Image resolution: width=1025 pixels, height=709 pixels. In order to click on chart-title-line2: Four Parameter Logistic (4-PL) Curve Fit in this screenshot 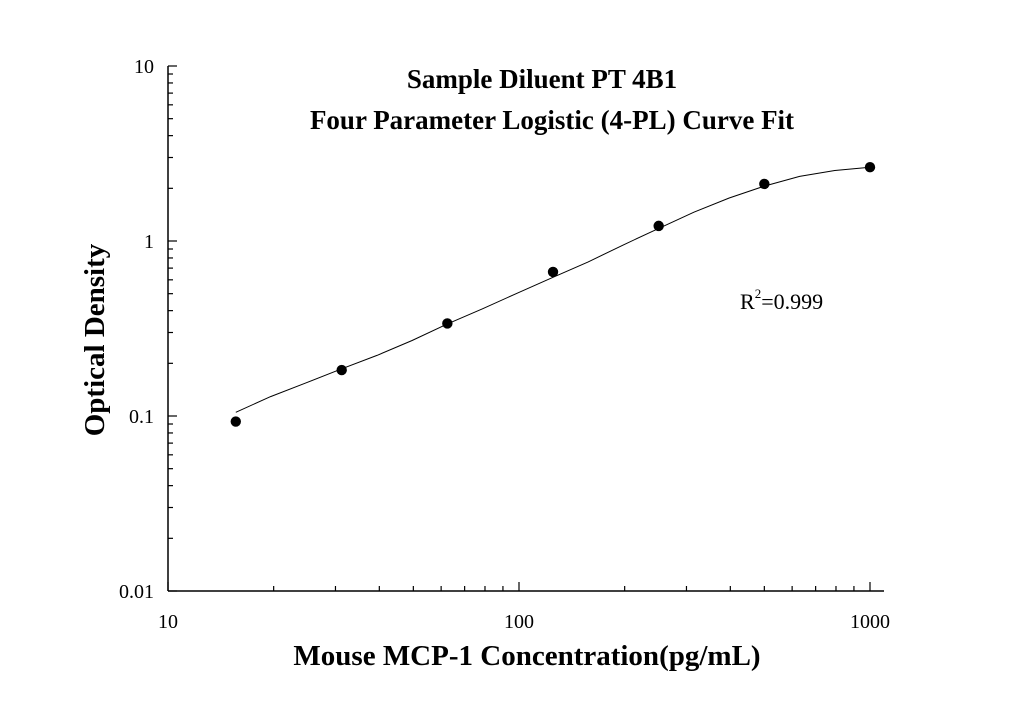, I will do `click(552, 120)`.